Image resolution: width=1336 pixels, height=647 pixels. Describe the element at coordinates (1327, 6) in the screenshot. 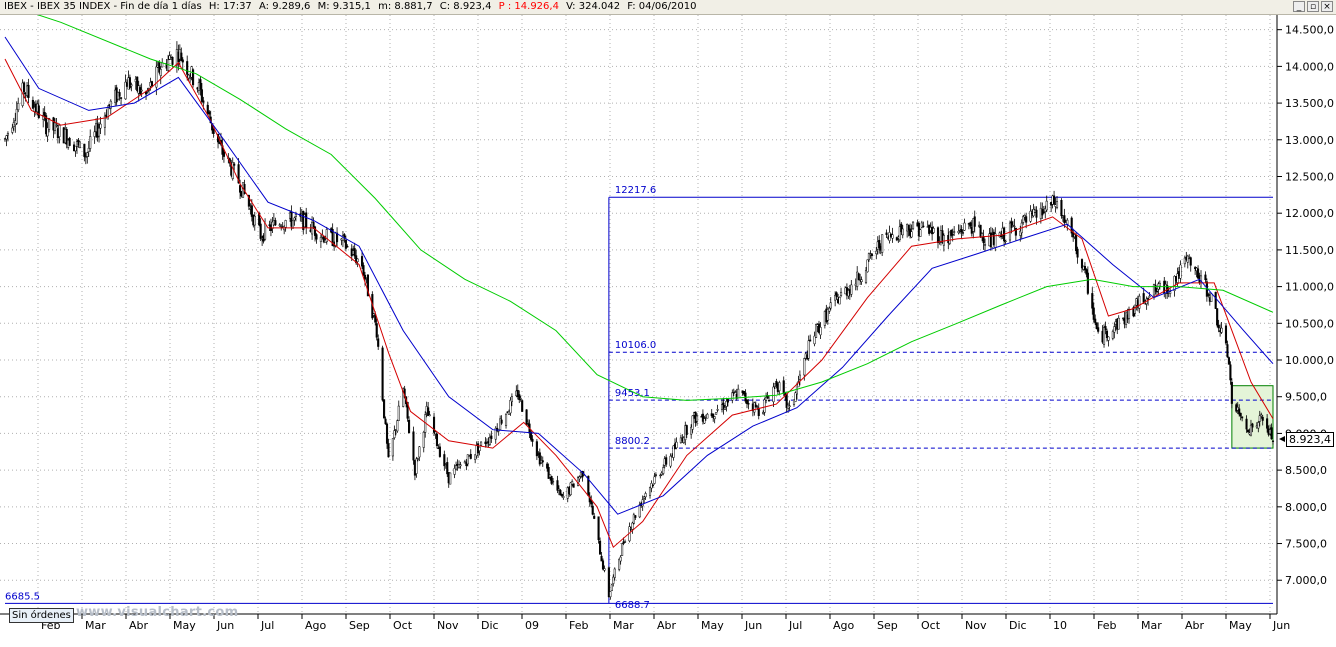

I see `close-icon: ×` at that location.